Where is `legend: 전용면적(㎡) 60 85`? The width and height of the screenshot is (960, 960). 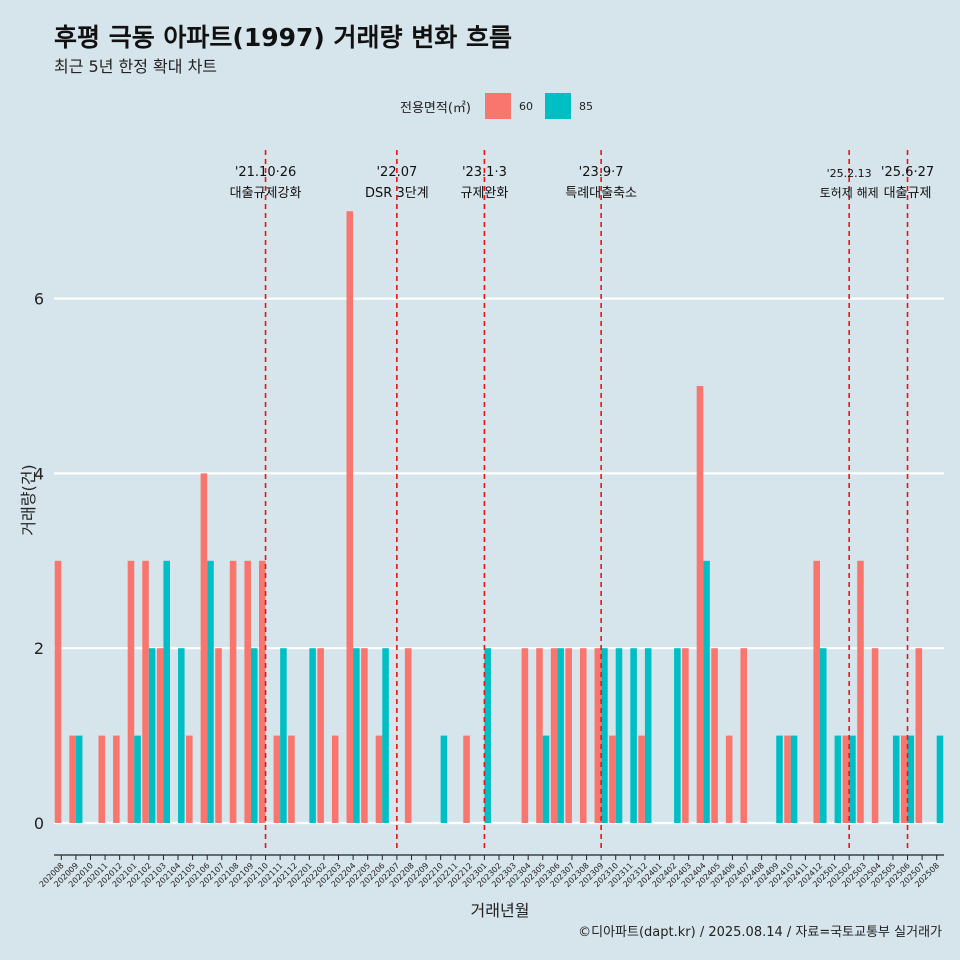 legend: 전용면적(㎡) 60 85 is located at coordinates (498, 106).